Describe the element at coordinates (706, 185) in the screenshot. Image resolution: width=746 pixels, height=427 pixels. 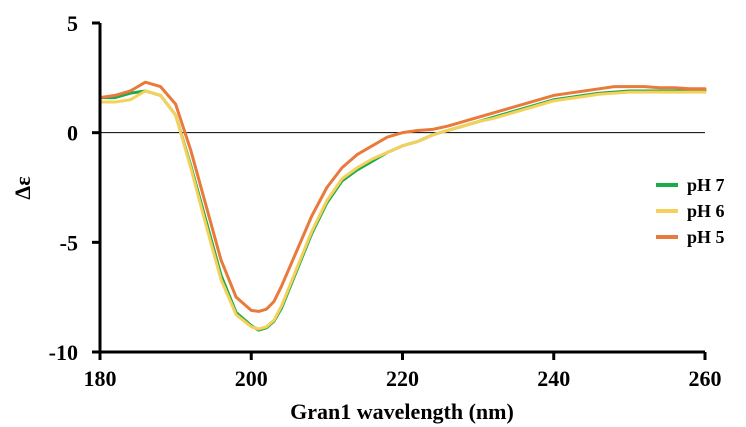
I see `legend-label-ph-7: pH 7` at that location.